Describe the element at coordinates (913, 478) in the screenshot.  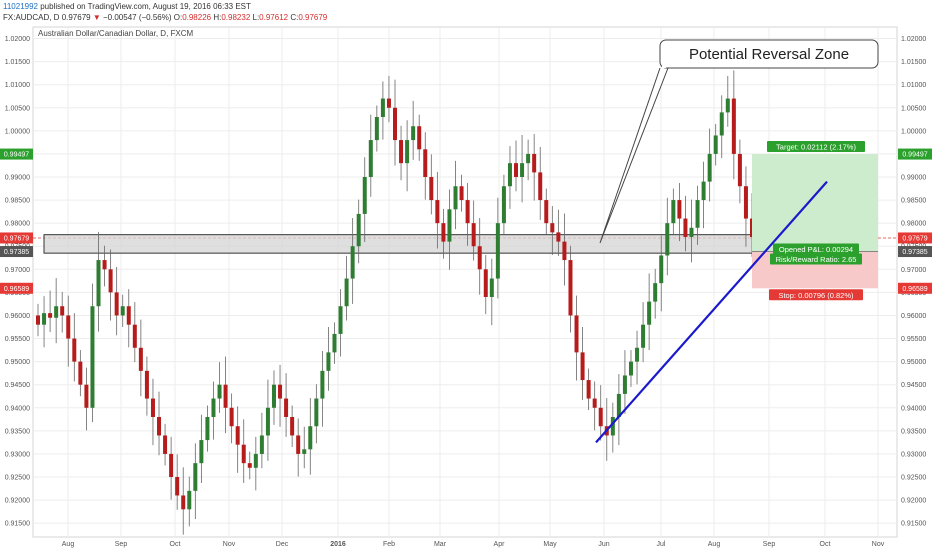
I see `y-tick-label-right: 0.92500` at that location.